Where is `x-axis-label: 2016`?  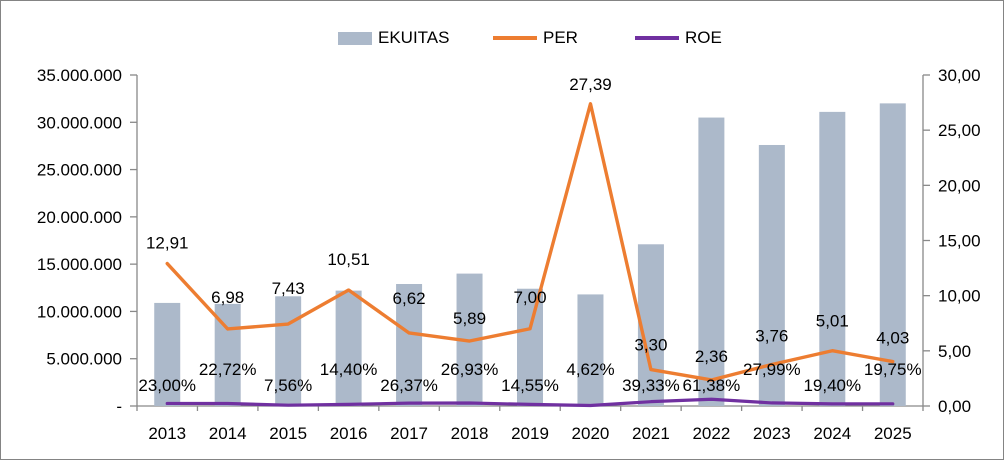 x-axis-label: 2016 is located at coordinates (349, 433).